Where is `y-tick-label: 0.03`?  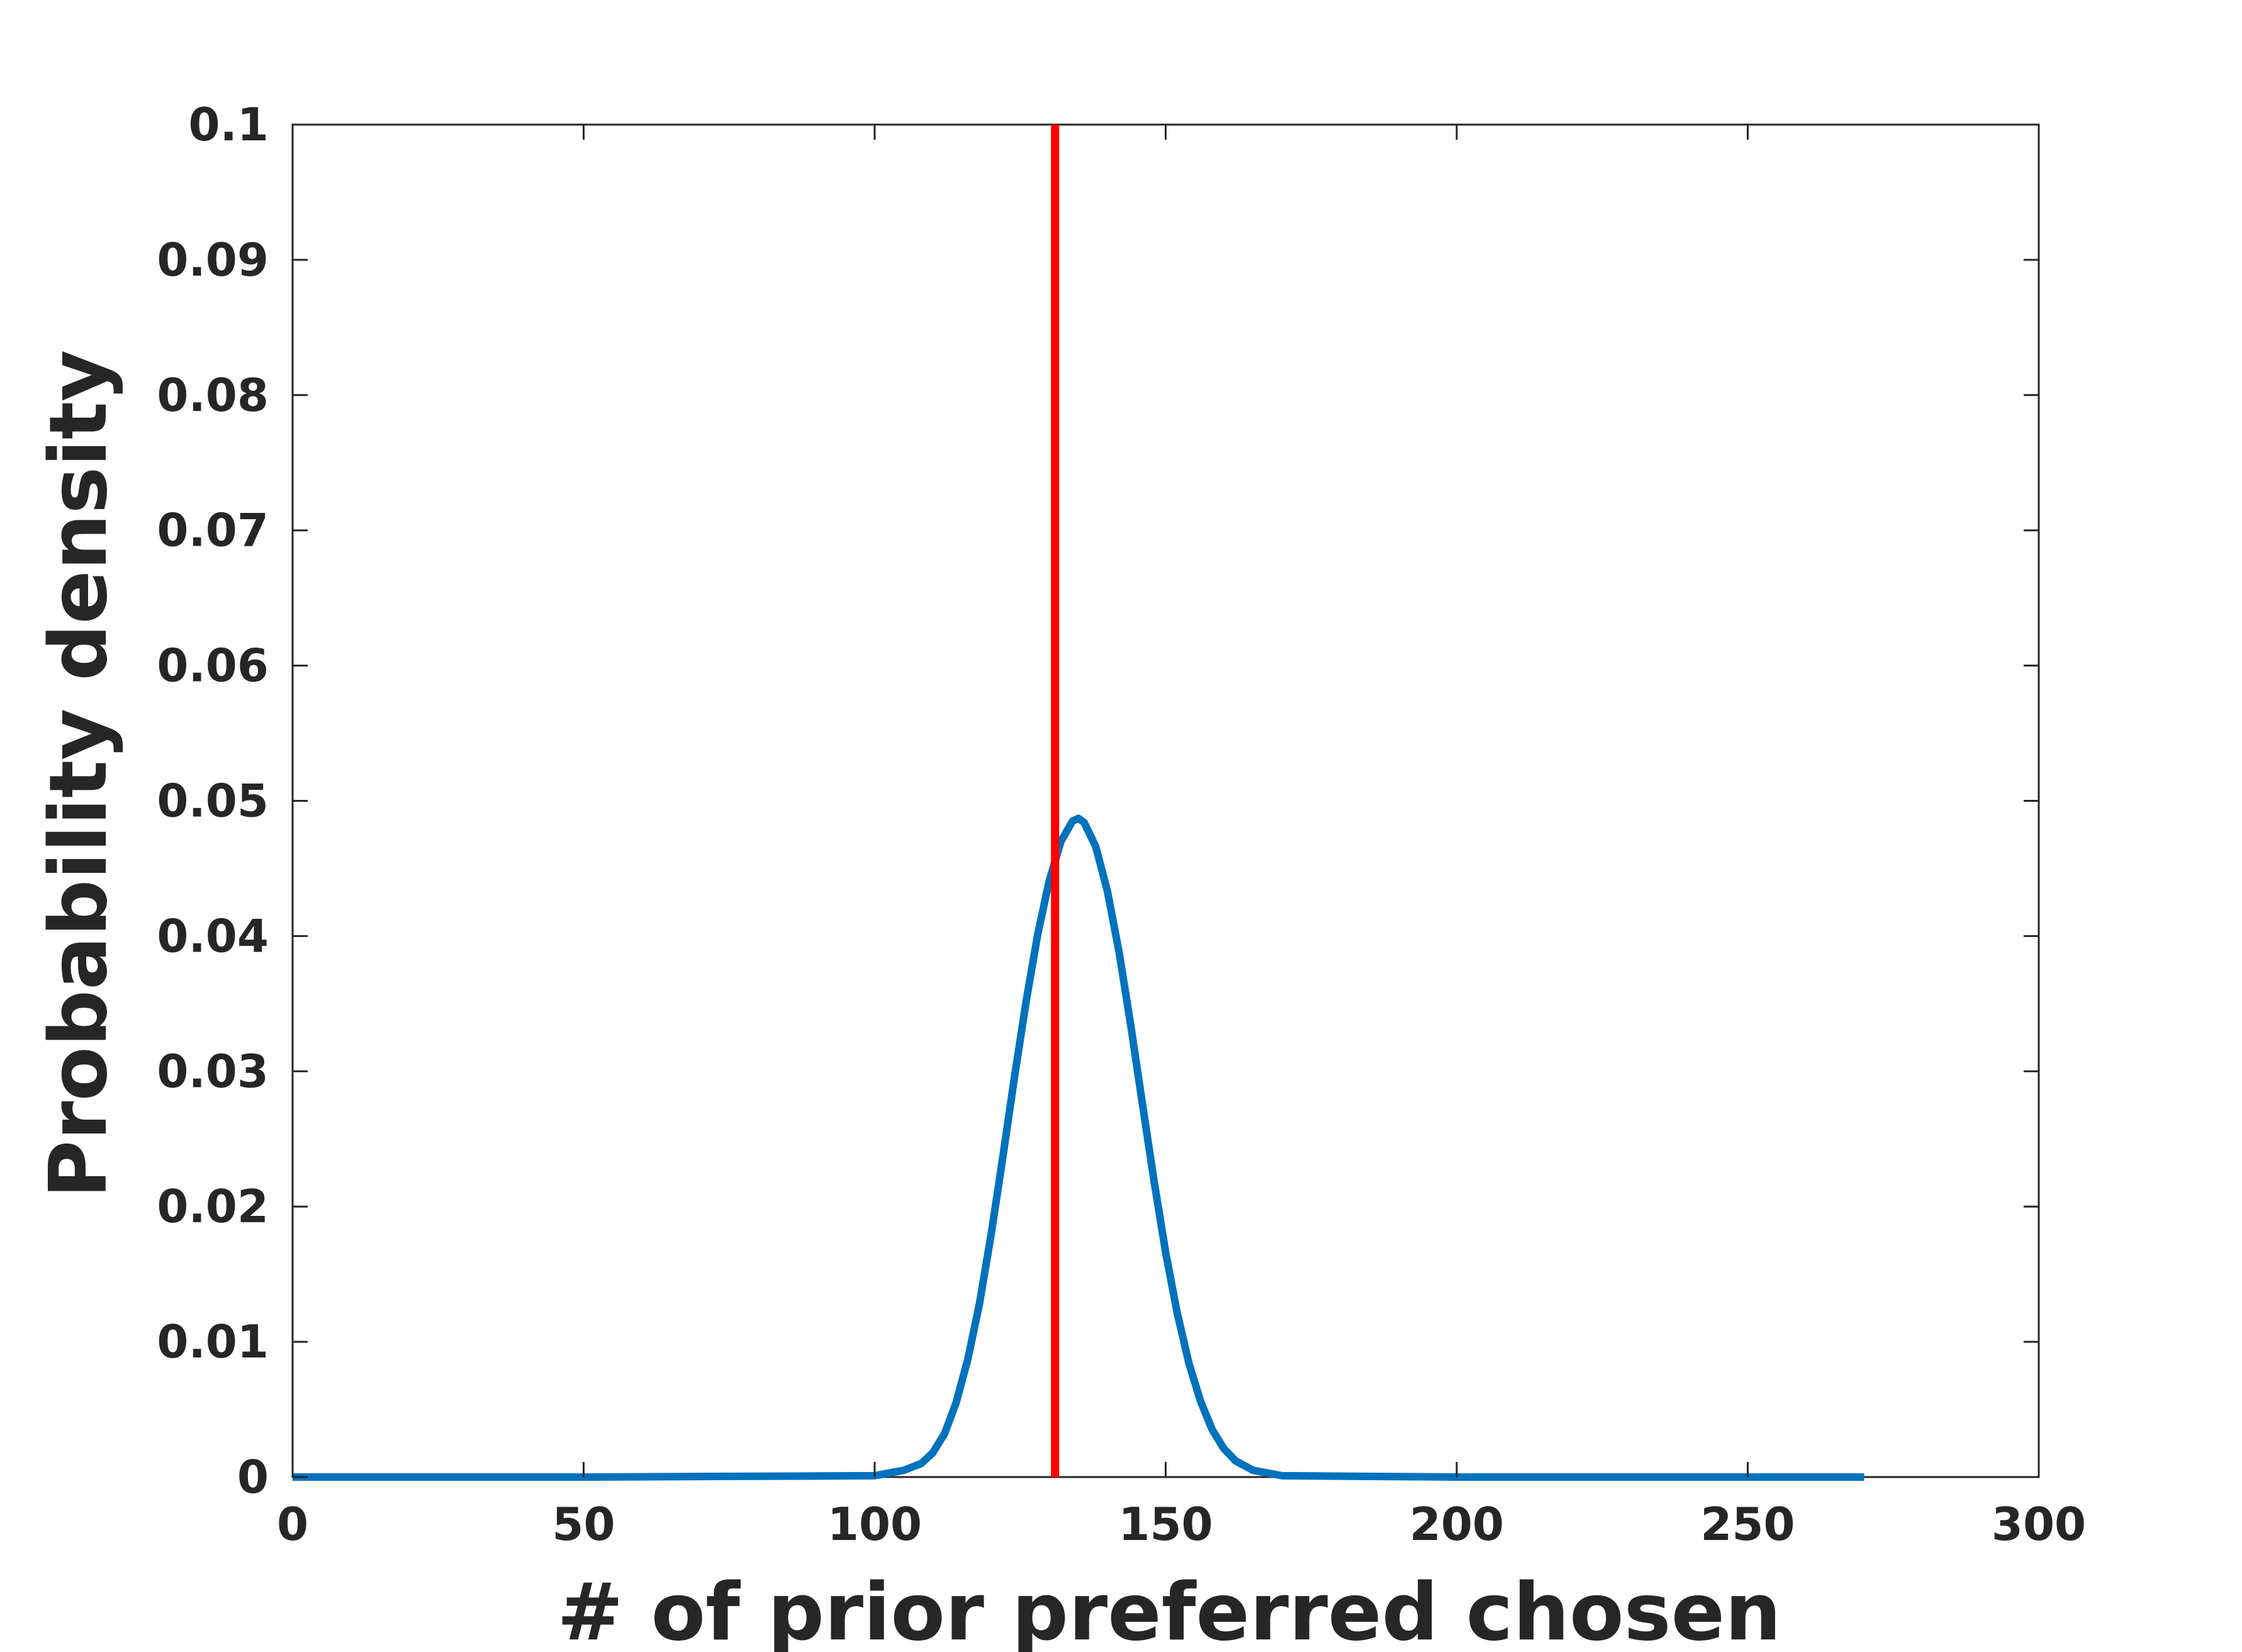 y-tick-label: 0.03 is located at coordinates (213, 1071).